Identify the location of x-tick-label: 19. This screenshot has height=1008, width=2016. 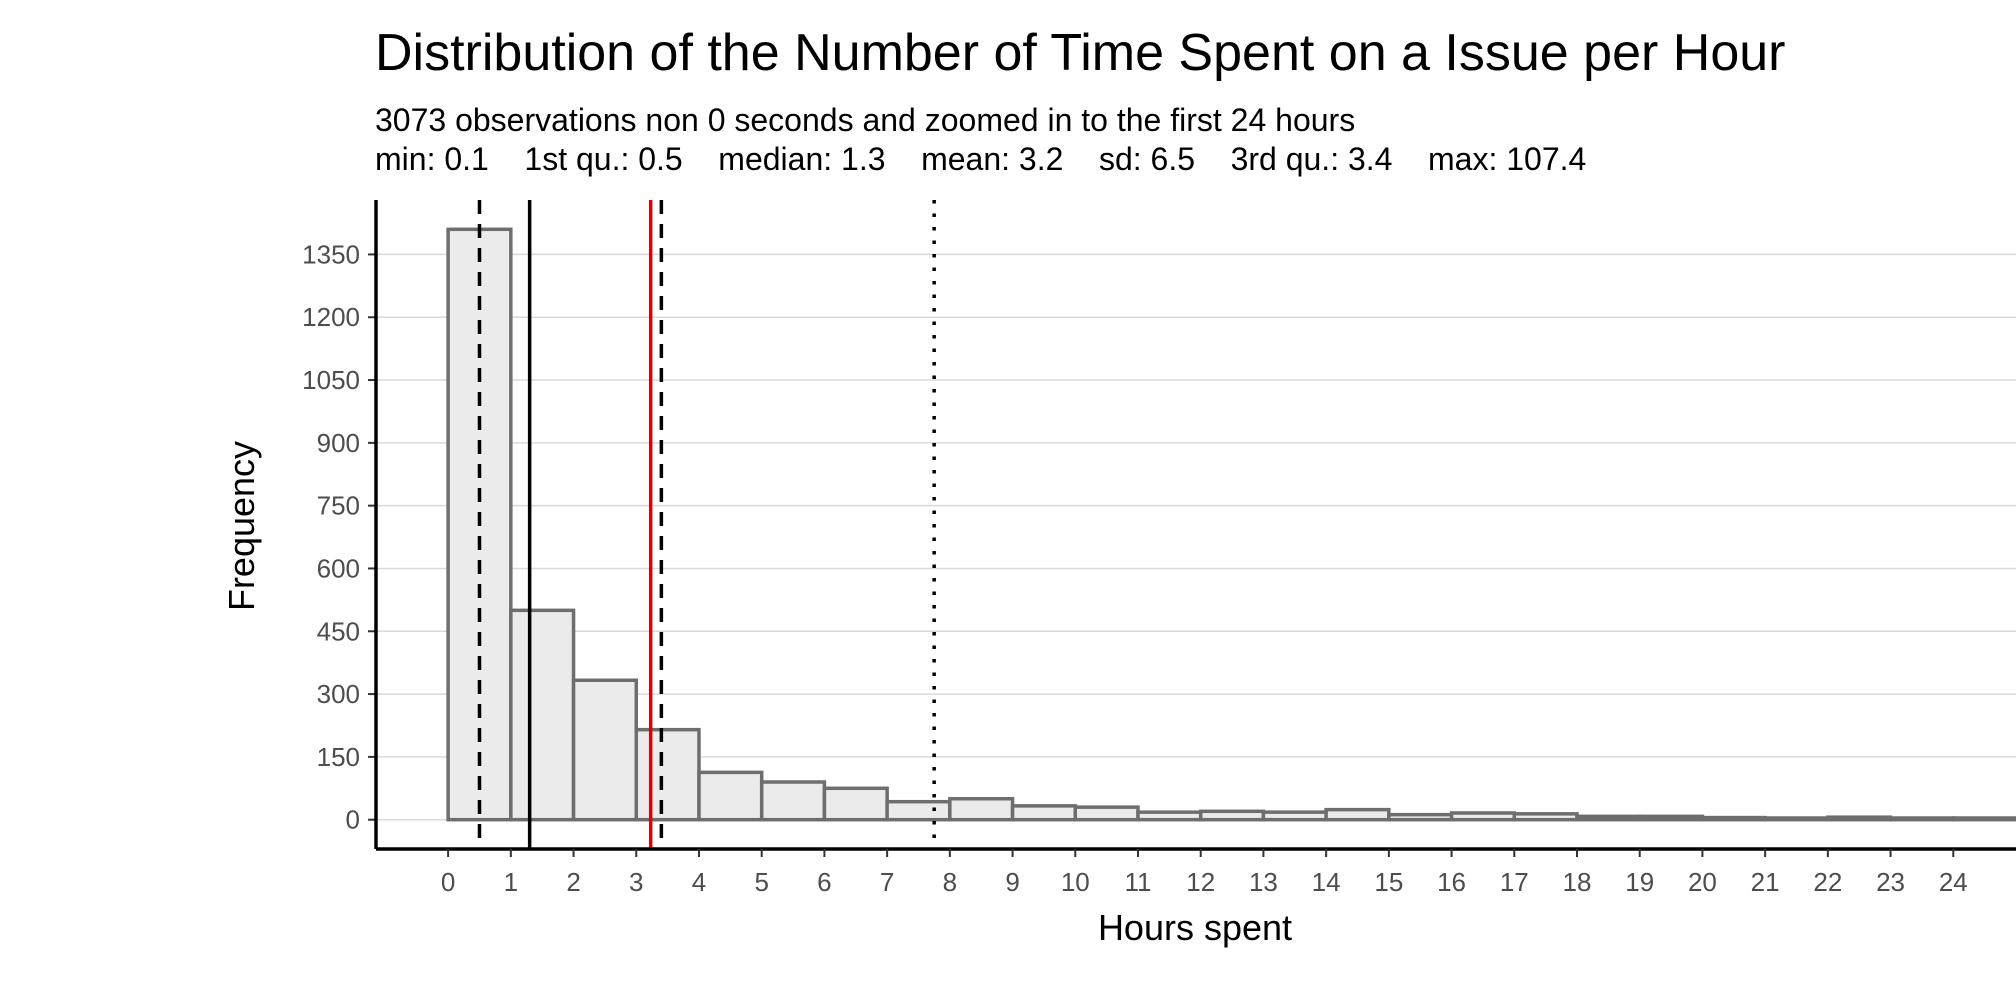
(1639, 882).